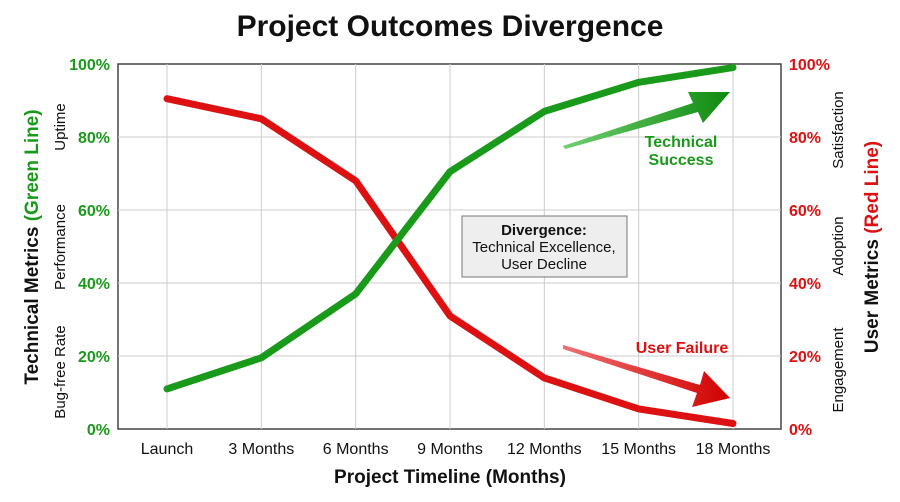  I want to click on annotation-user-failure: User Failure, so click(682, 348).